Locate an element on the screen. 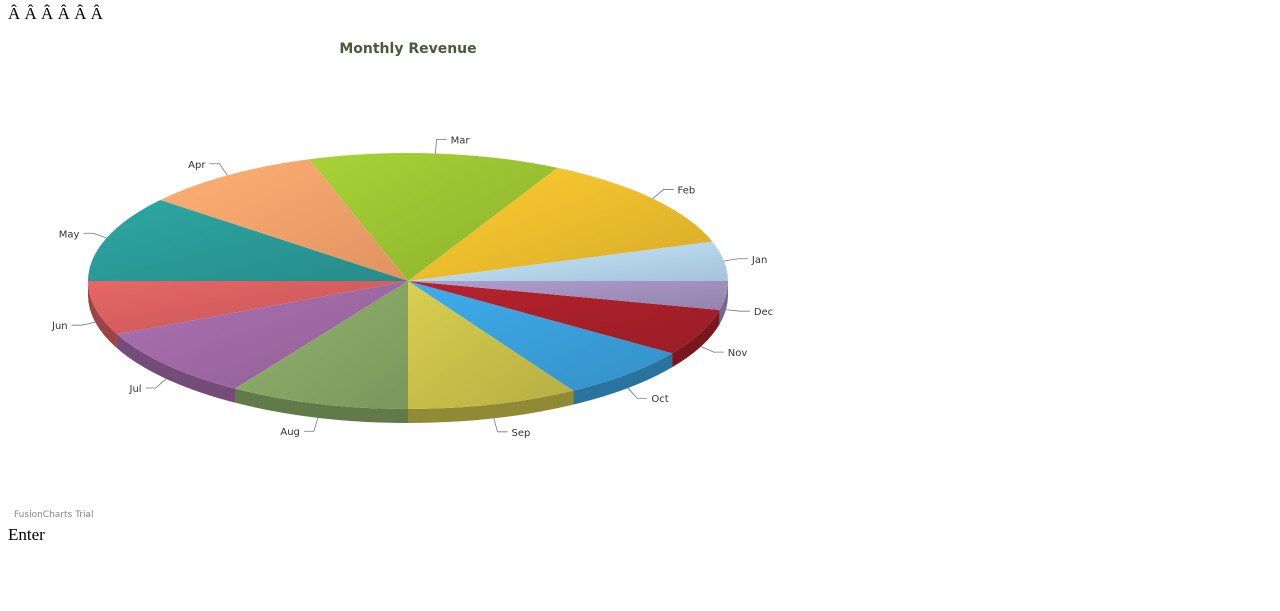 The image size is (1280, 611). leader-line-dec is located at coordinates (737, 310).